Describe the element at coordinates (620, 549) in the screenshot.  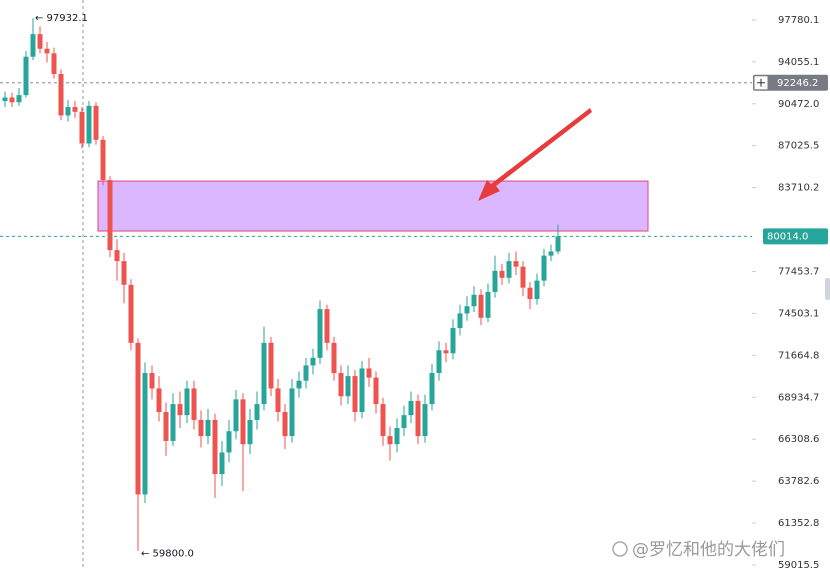
I see `watermark-icon` at that location.